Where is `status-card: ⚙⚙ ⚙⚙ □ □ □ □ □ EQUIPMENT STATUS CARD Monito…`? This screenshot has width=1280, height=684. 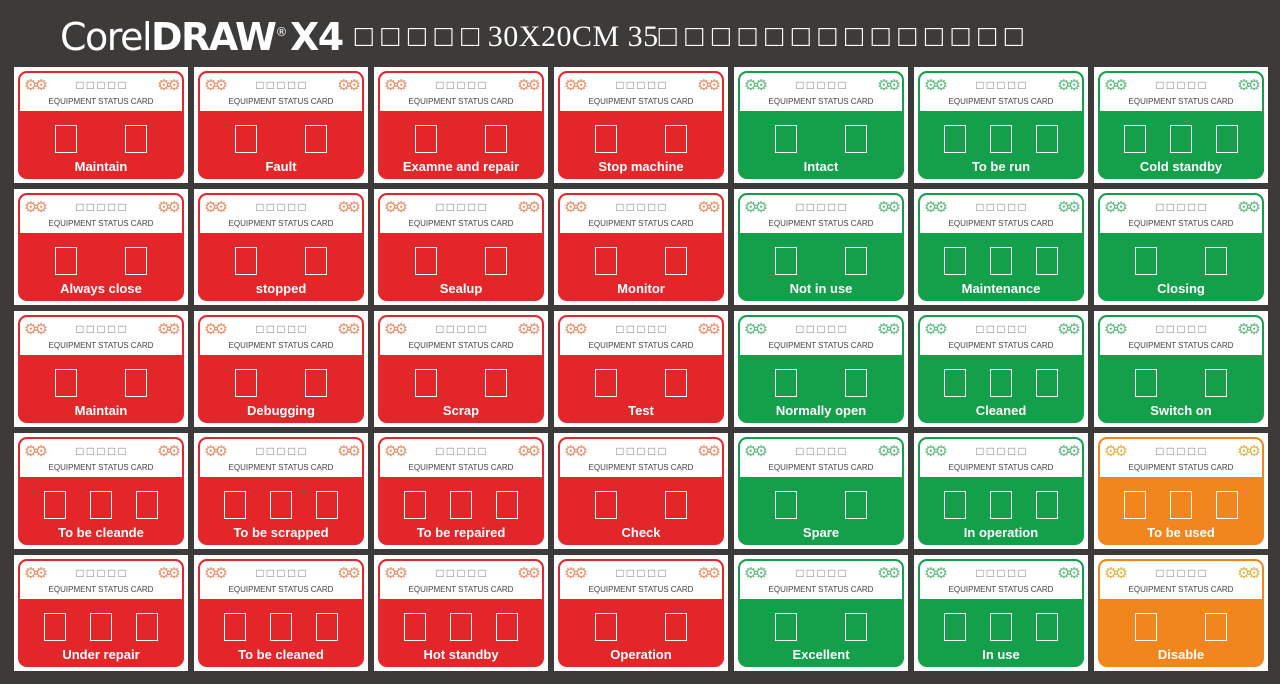 status-card: ⚙⚙ ⚙⚙ □ □ □ □ □ EQUIPMENT STATUS CARD Monito… is located at coordinates (641, 247).